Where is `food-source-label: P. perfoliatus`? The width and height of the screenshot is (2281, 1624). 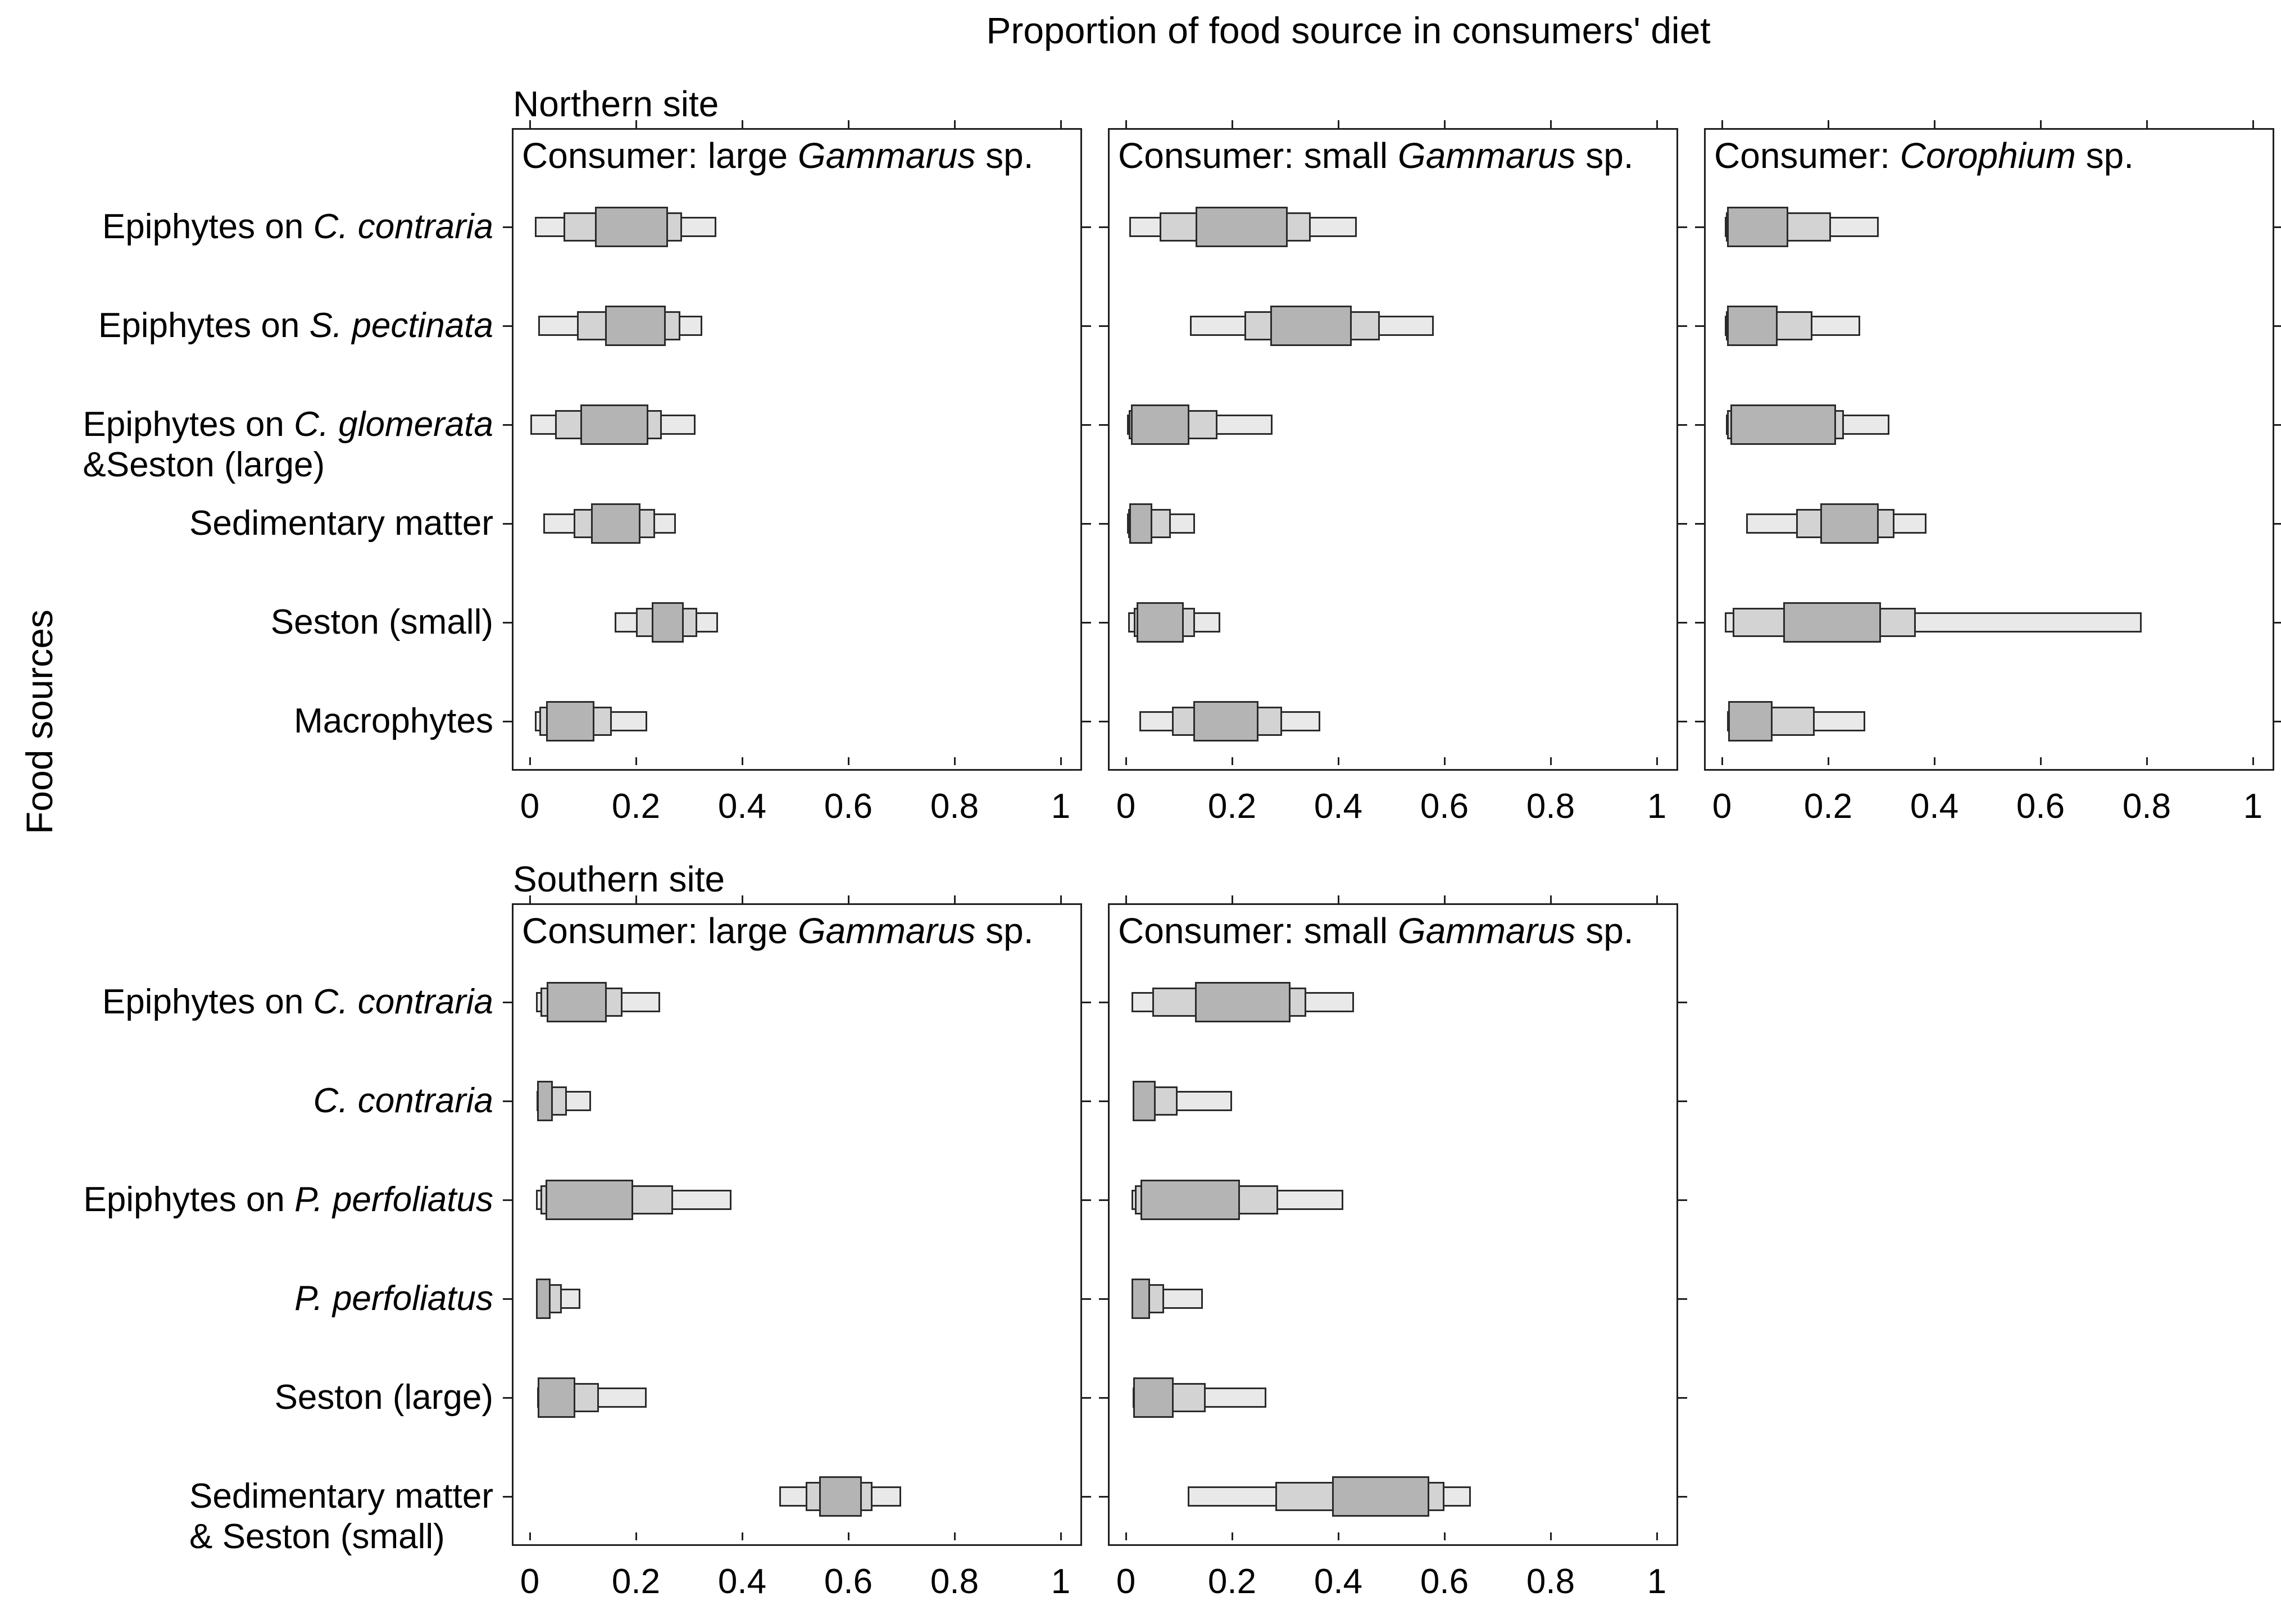
food-source-label: P. perfoliatus is located at coordinates (394, 1299).